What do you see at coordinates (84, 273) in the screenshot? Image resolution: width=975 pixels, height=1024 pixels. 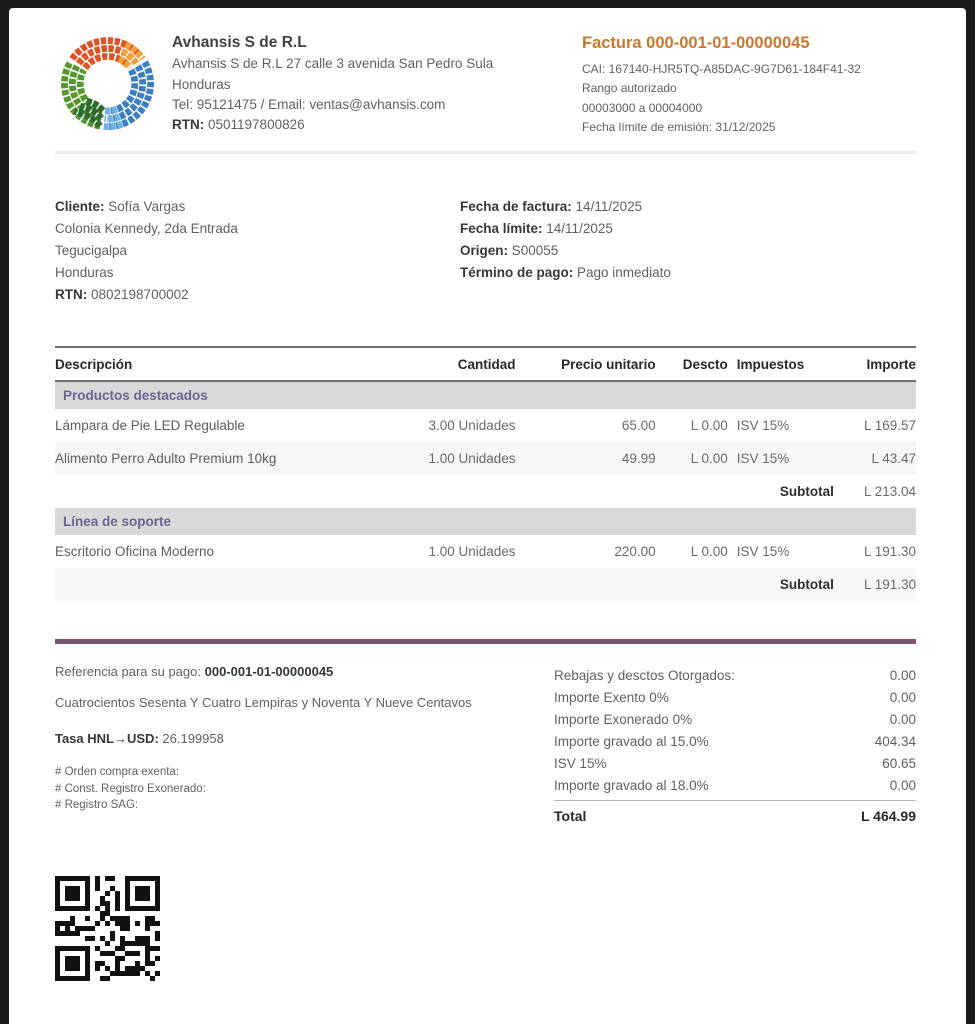 I see `customer-country: Honduras` at bounding box center [84, 273].